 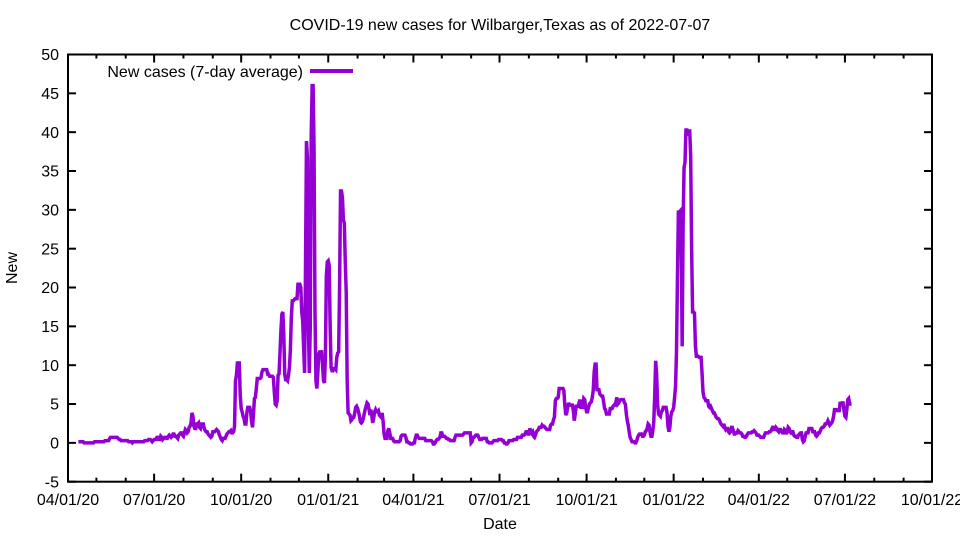 What do you see at coordinates (328, 500) in the screenshot?
I see `x-tick-label: 01/01/21` at bounding box center [328, 500].